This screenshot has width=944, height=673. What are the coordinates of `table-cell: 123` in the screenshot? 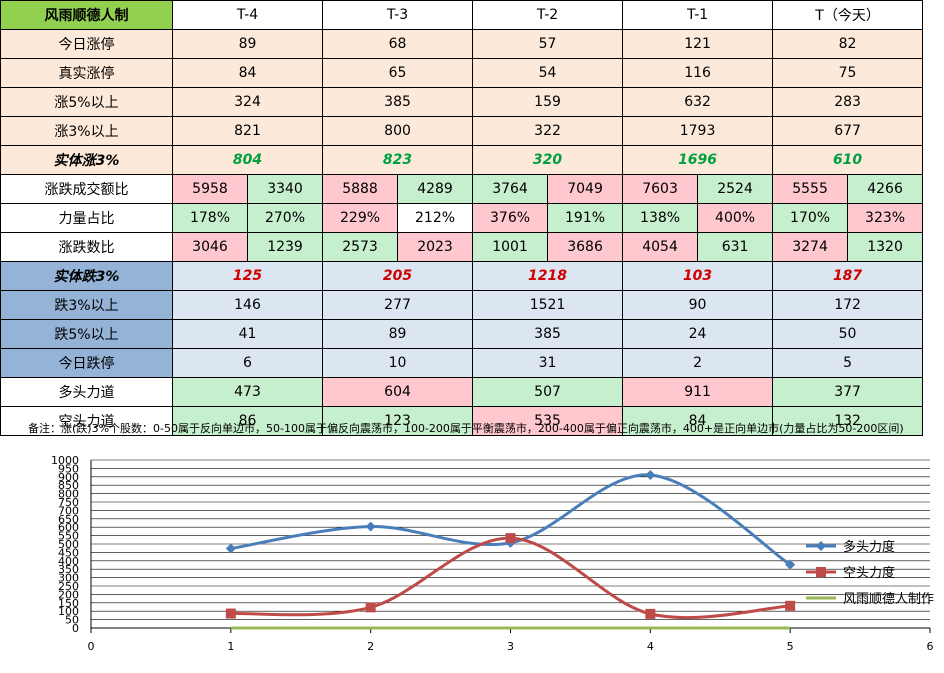 It's located at (398, 421).